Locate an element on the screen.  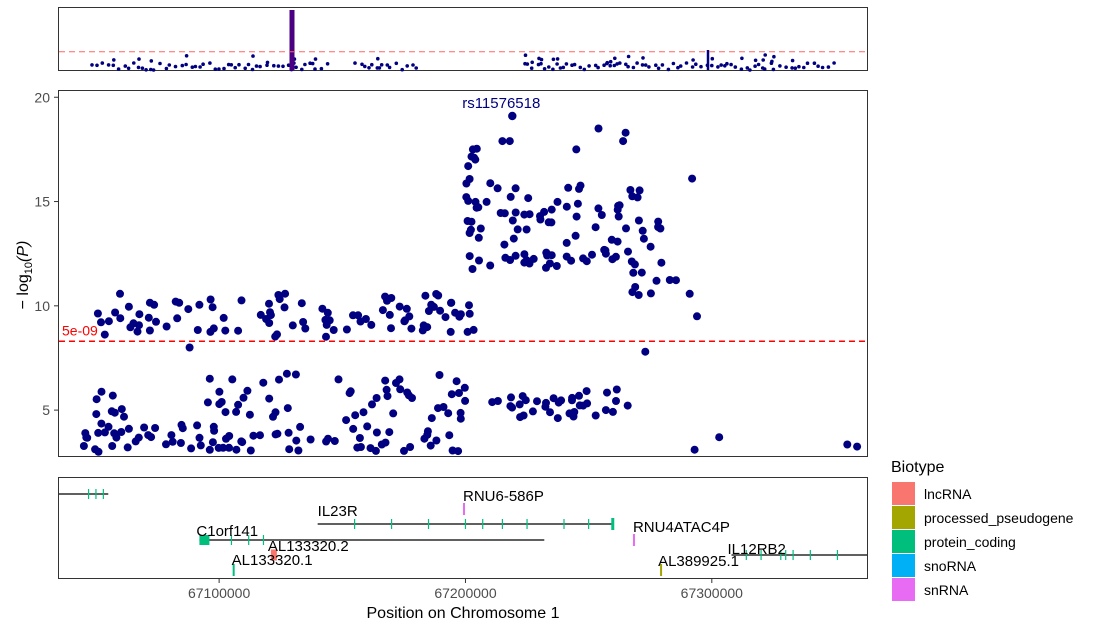
legend-swatch is located at coordinates (903, 517).